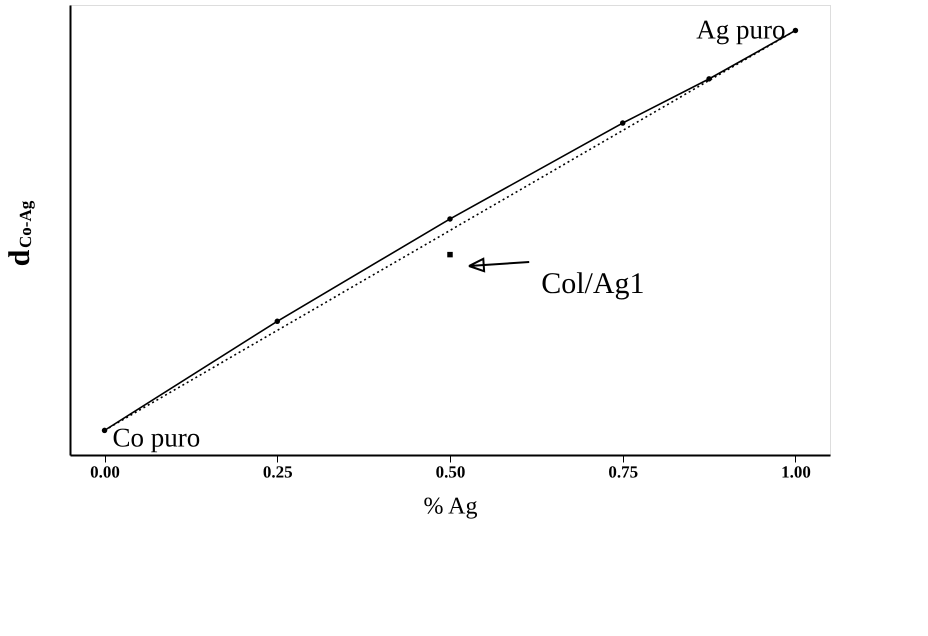  Describe the element at coordinates (451, 472) in the screenshot. I see `x-tick-label: 0.50` at that location.